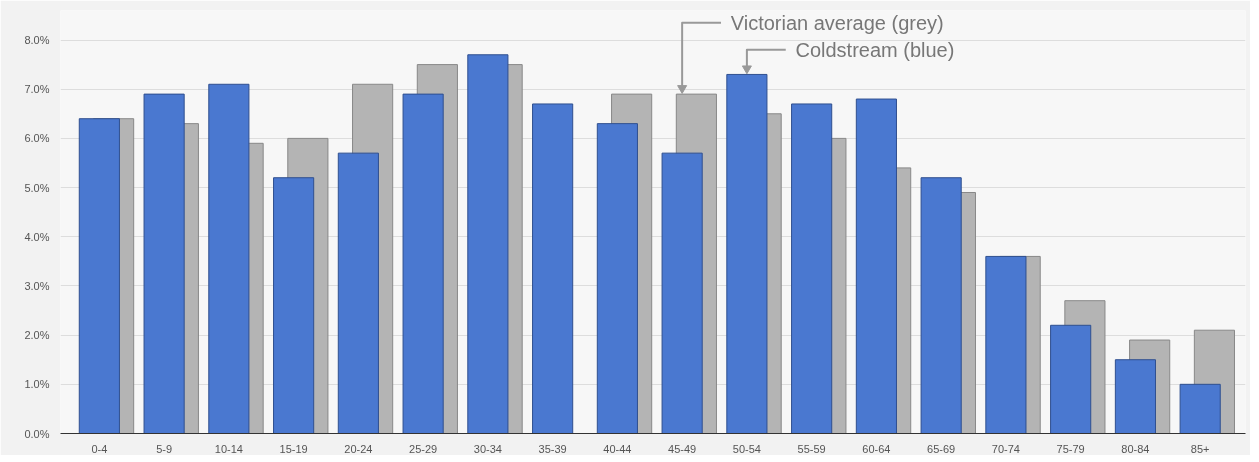 This screenshot has height=462, width=1259. Describe the element at coordinates (164, 448) in the screenshot. I see `x-tick-label: 5-9` at that location.